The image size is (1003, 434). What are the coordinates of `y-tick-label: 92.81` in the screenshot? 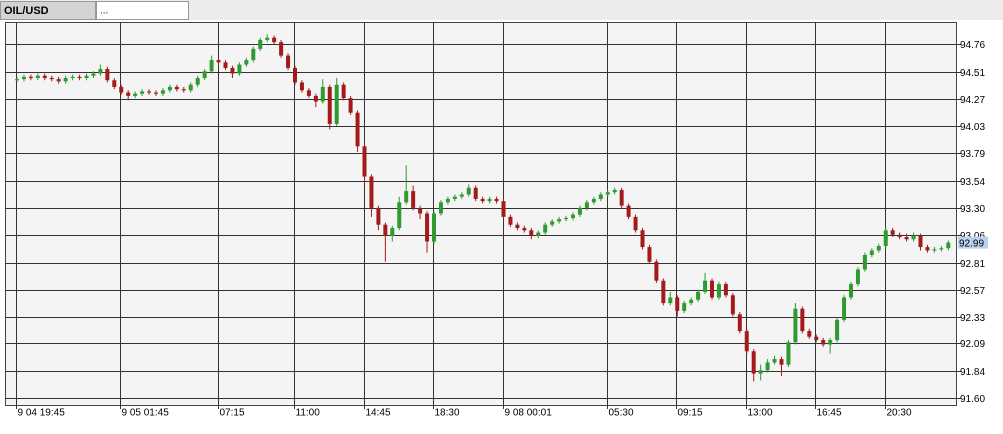 It's located at (972, 264).